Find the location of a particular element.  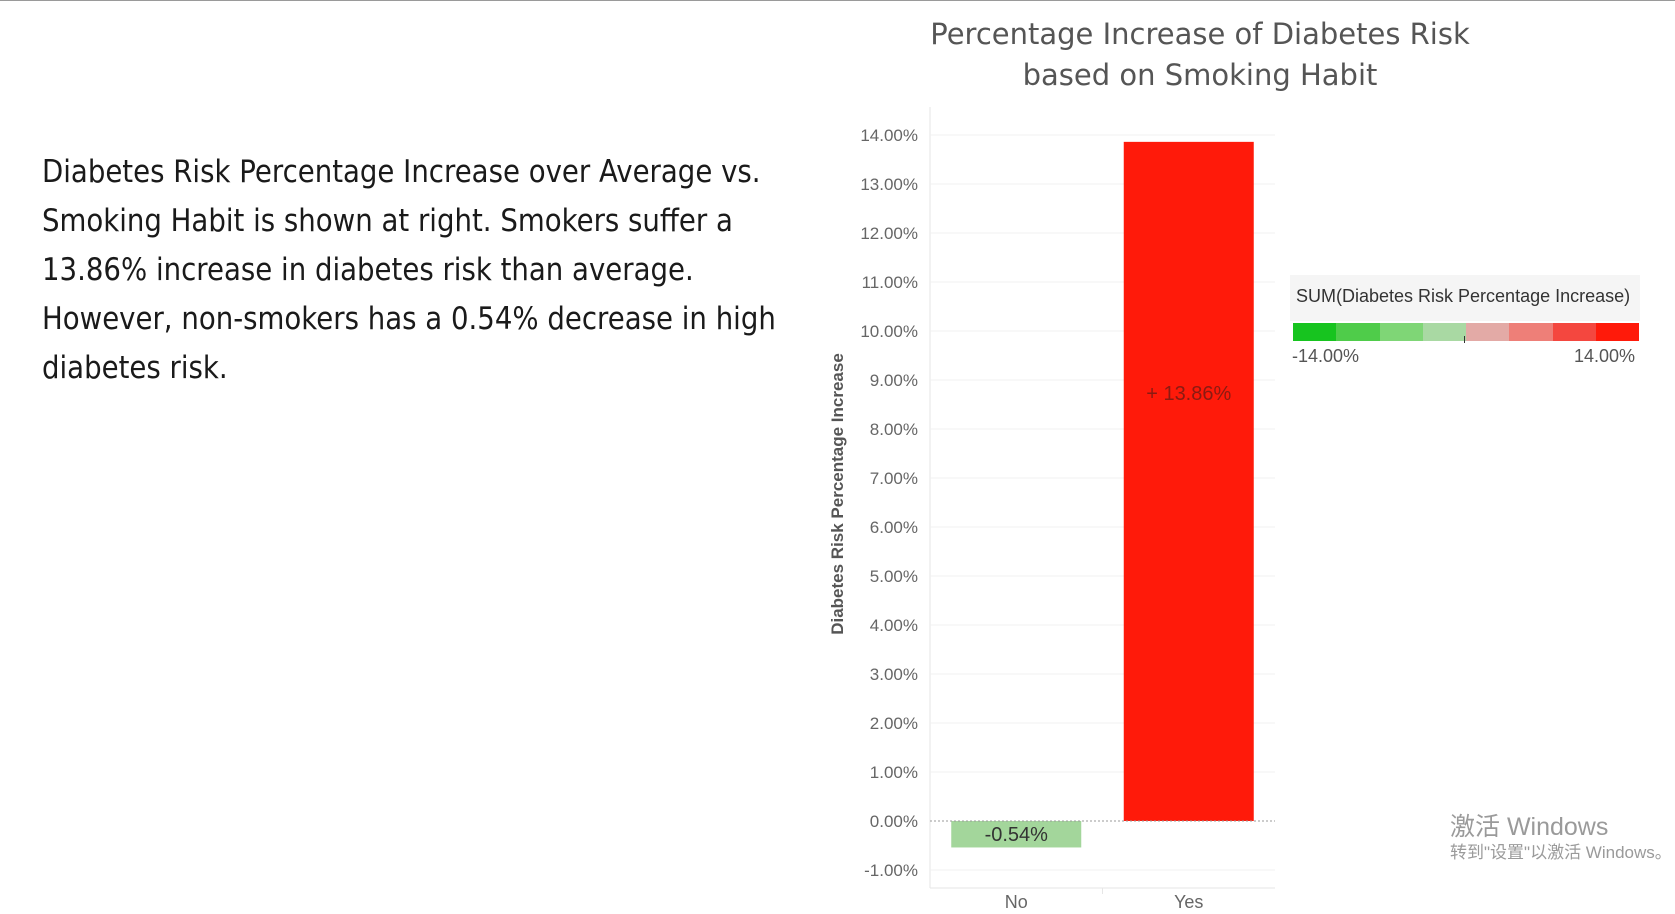

legend-header is located at coordinates (1465, 298).